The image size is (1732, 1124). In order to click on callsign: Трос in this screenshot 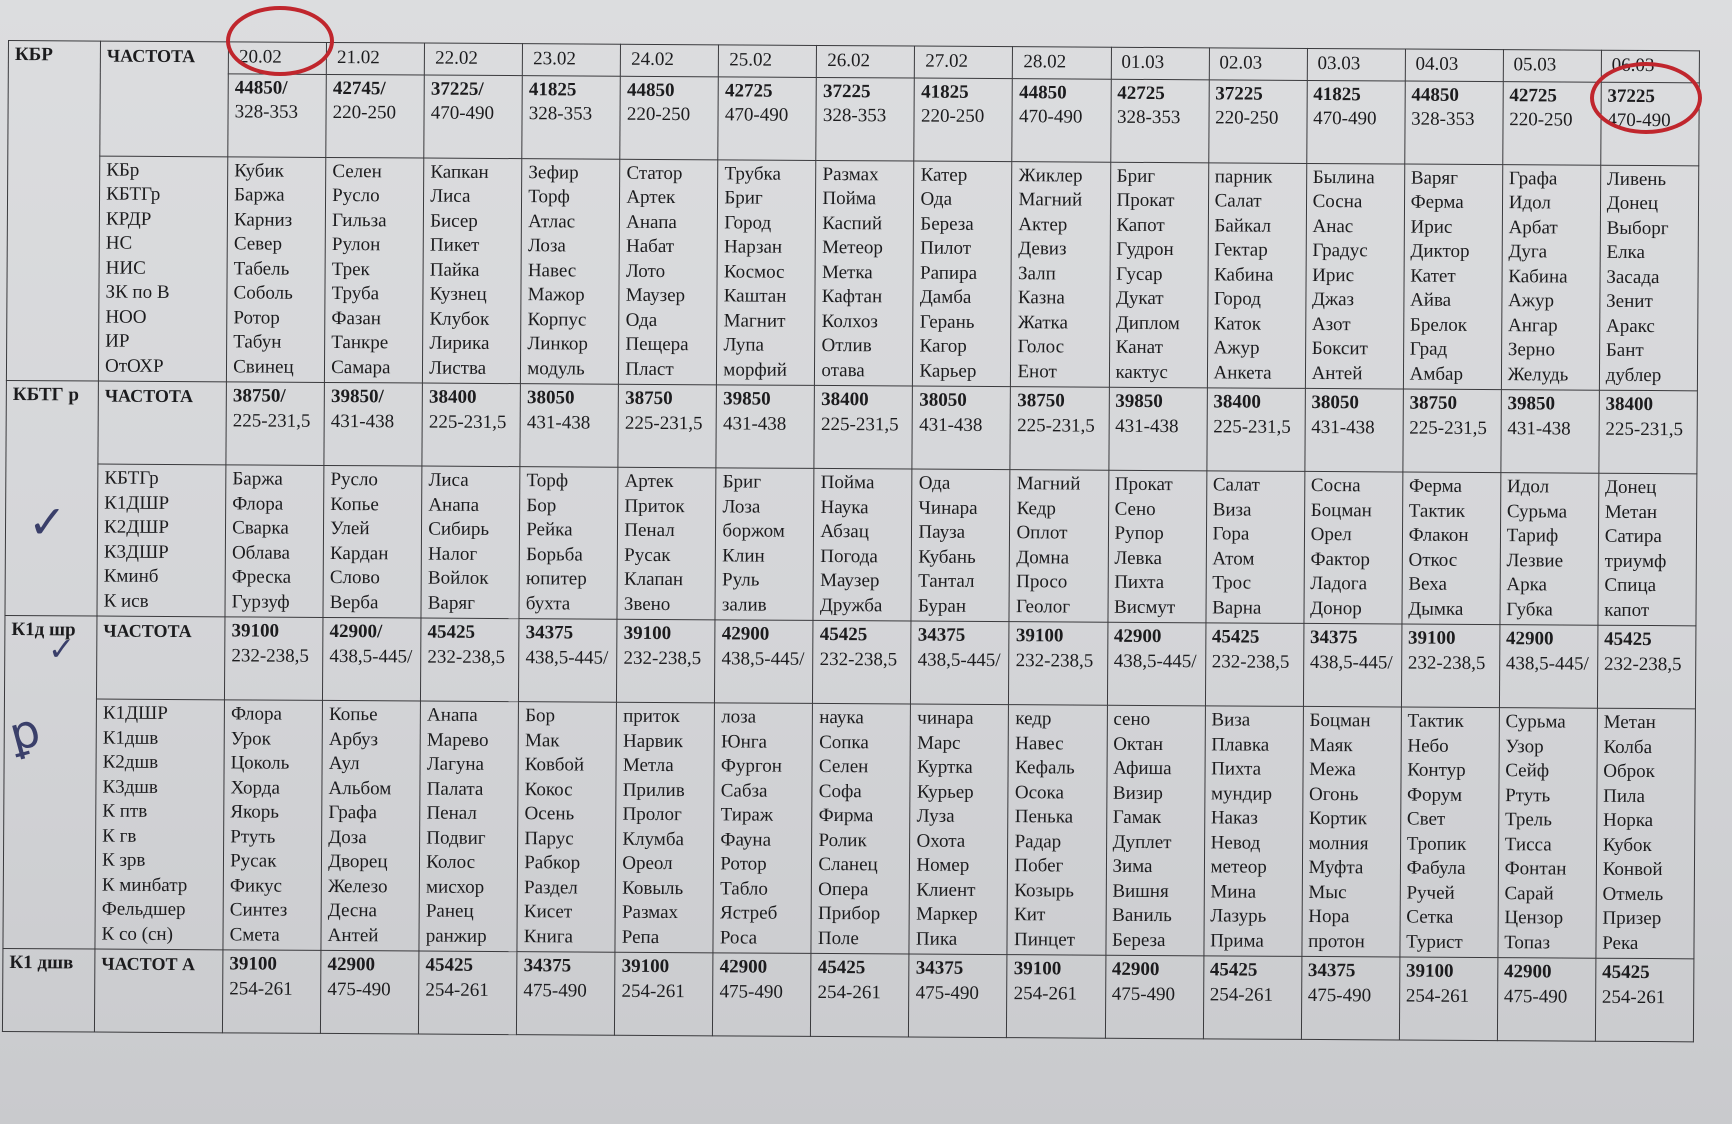, I will do `click(1232, 583)`.